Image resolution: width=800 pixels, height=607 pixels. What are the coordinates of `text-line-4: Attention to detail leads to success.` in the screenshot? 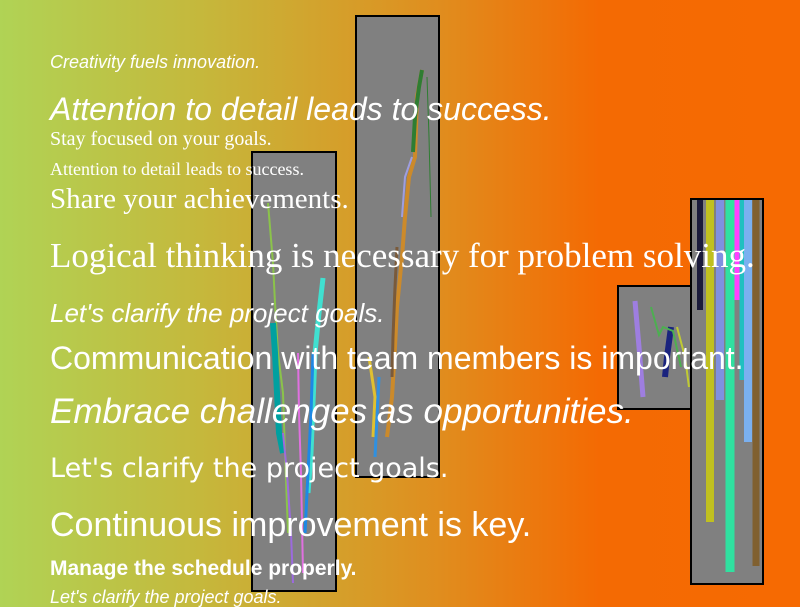 It's located at (177, 169).